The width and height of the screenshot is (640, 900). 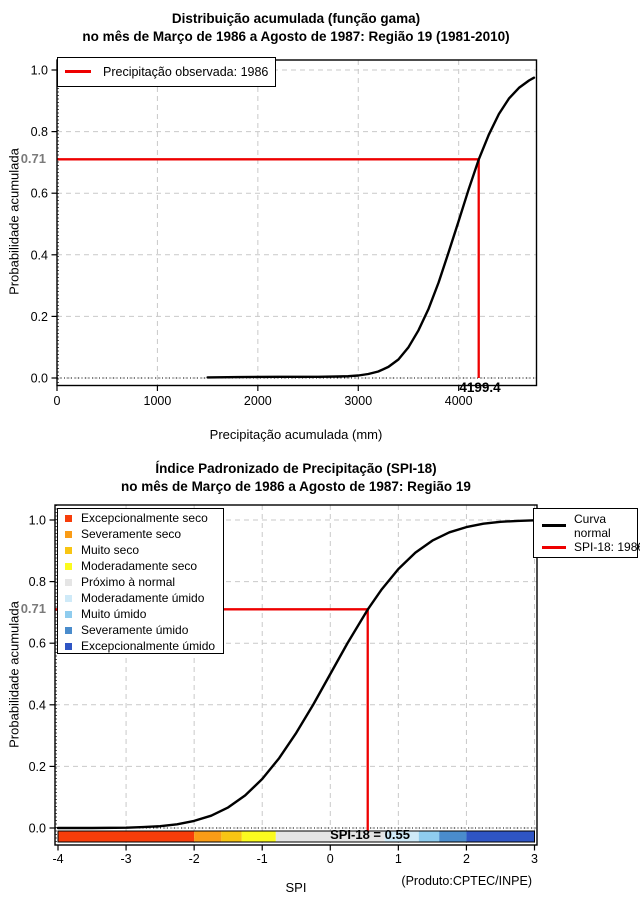 What do you see at coordinates (466, 859) in the screenshot?
I see `x-tick-label: 2` at bounding box center [466, 859].